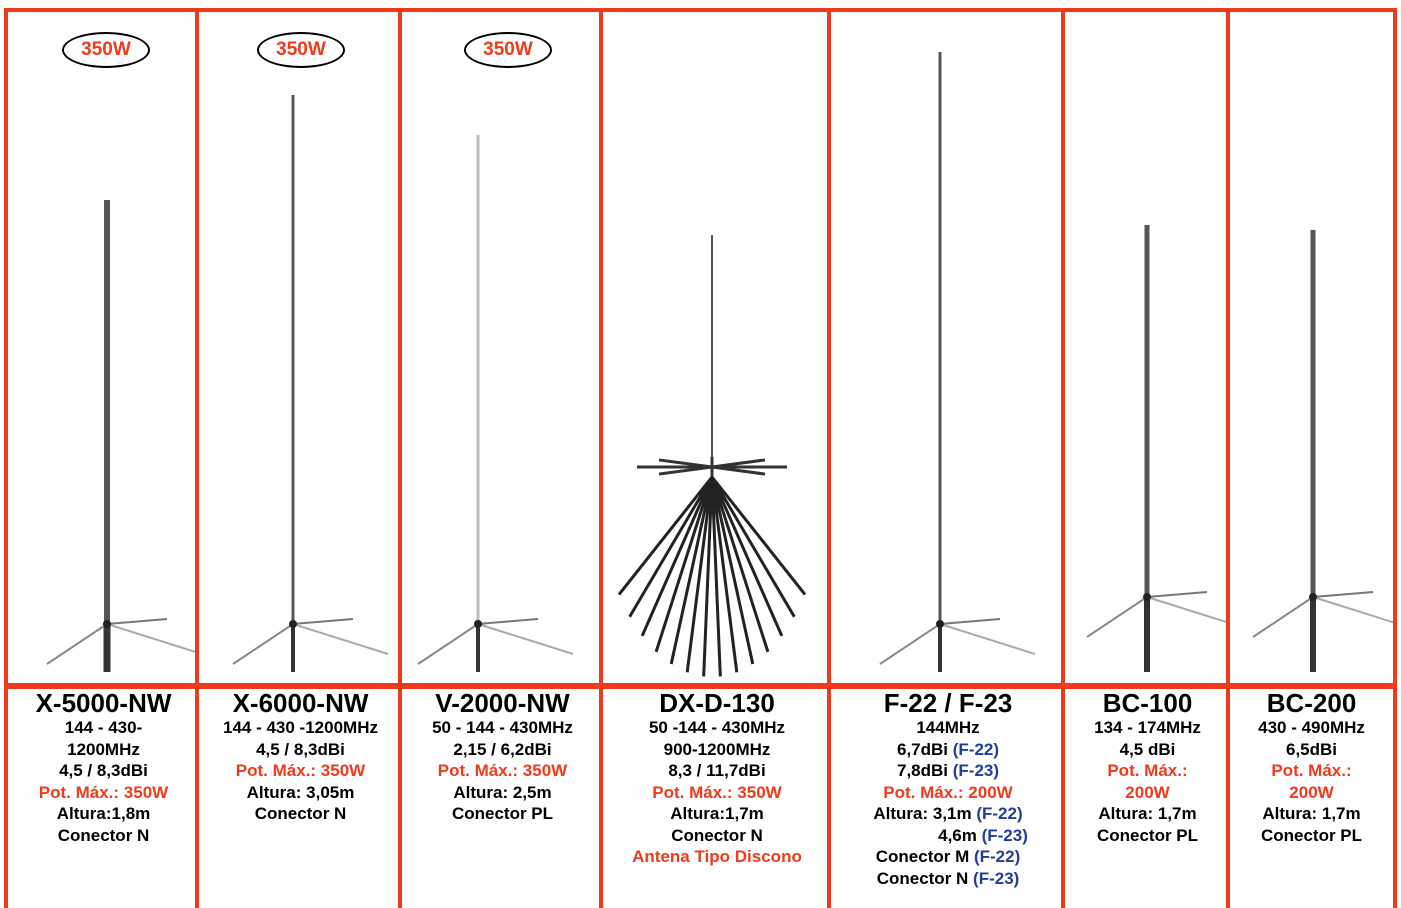  What do you see at coordinates (103, 728) in the screenshot?
I see `spec-line: 144 - 430-` at bounding box center [103, 728].